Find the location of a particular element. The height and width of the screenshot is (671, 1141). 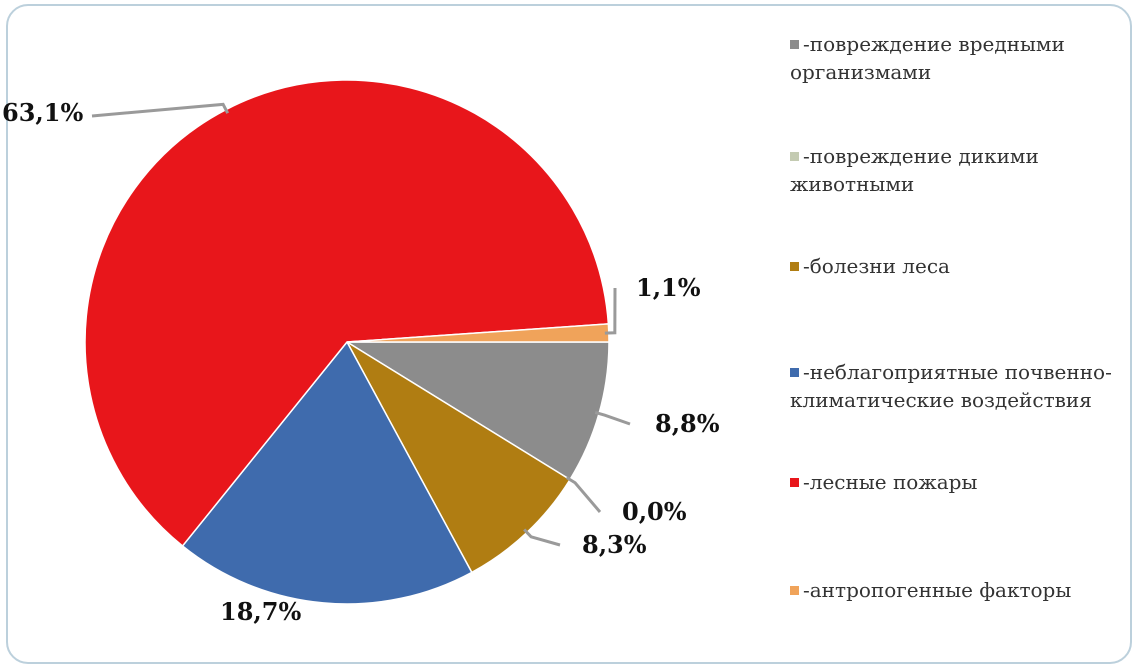

legend-item-wild-animals: -повреждение дикими животными is located at coordinates (960, 170).